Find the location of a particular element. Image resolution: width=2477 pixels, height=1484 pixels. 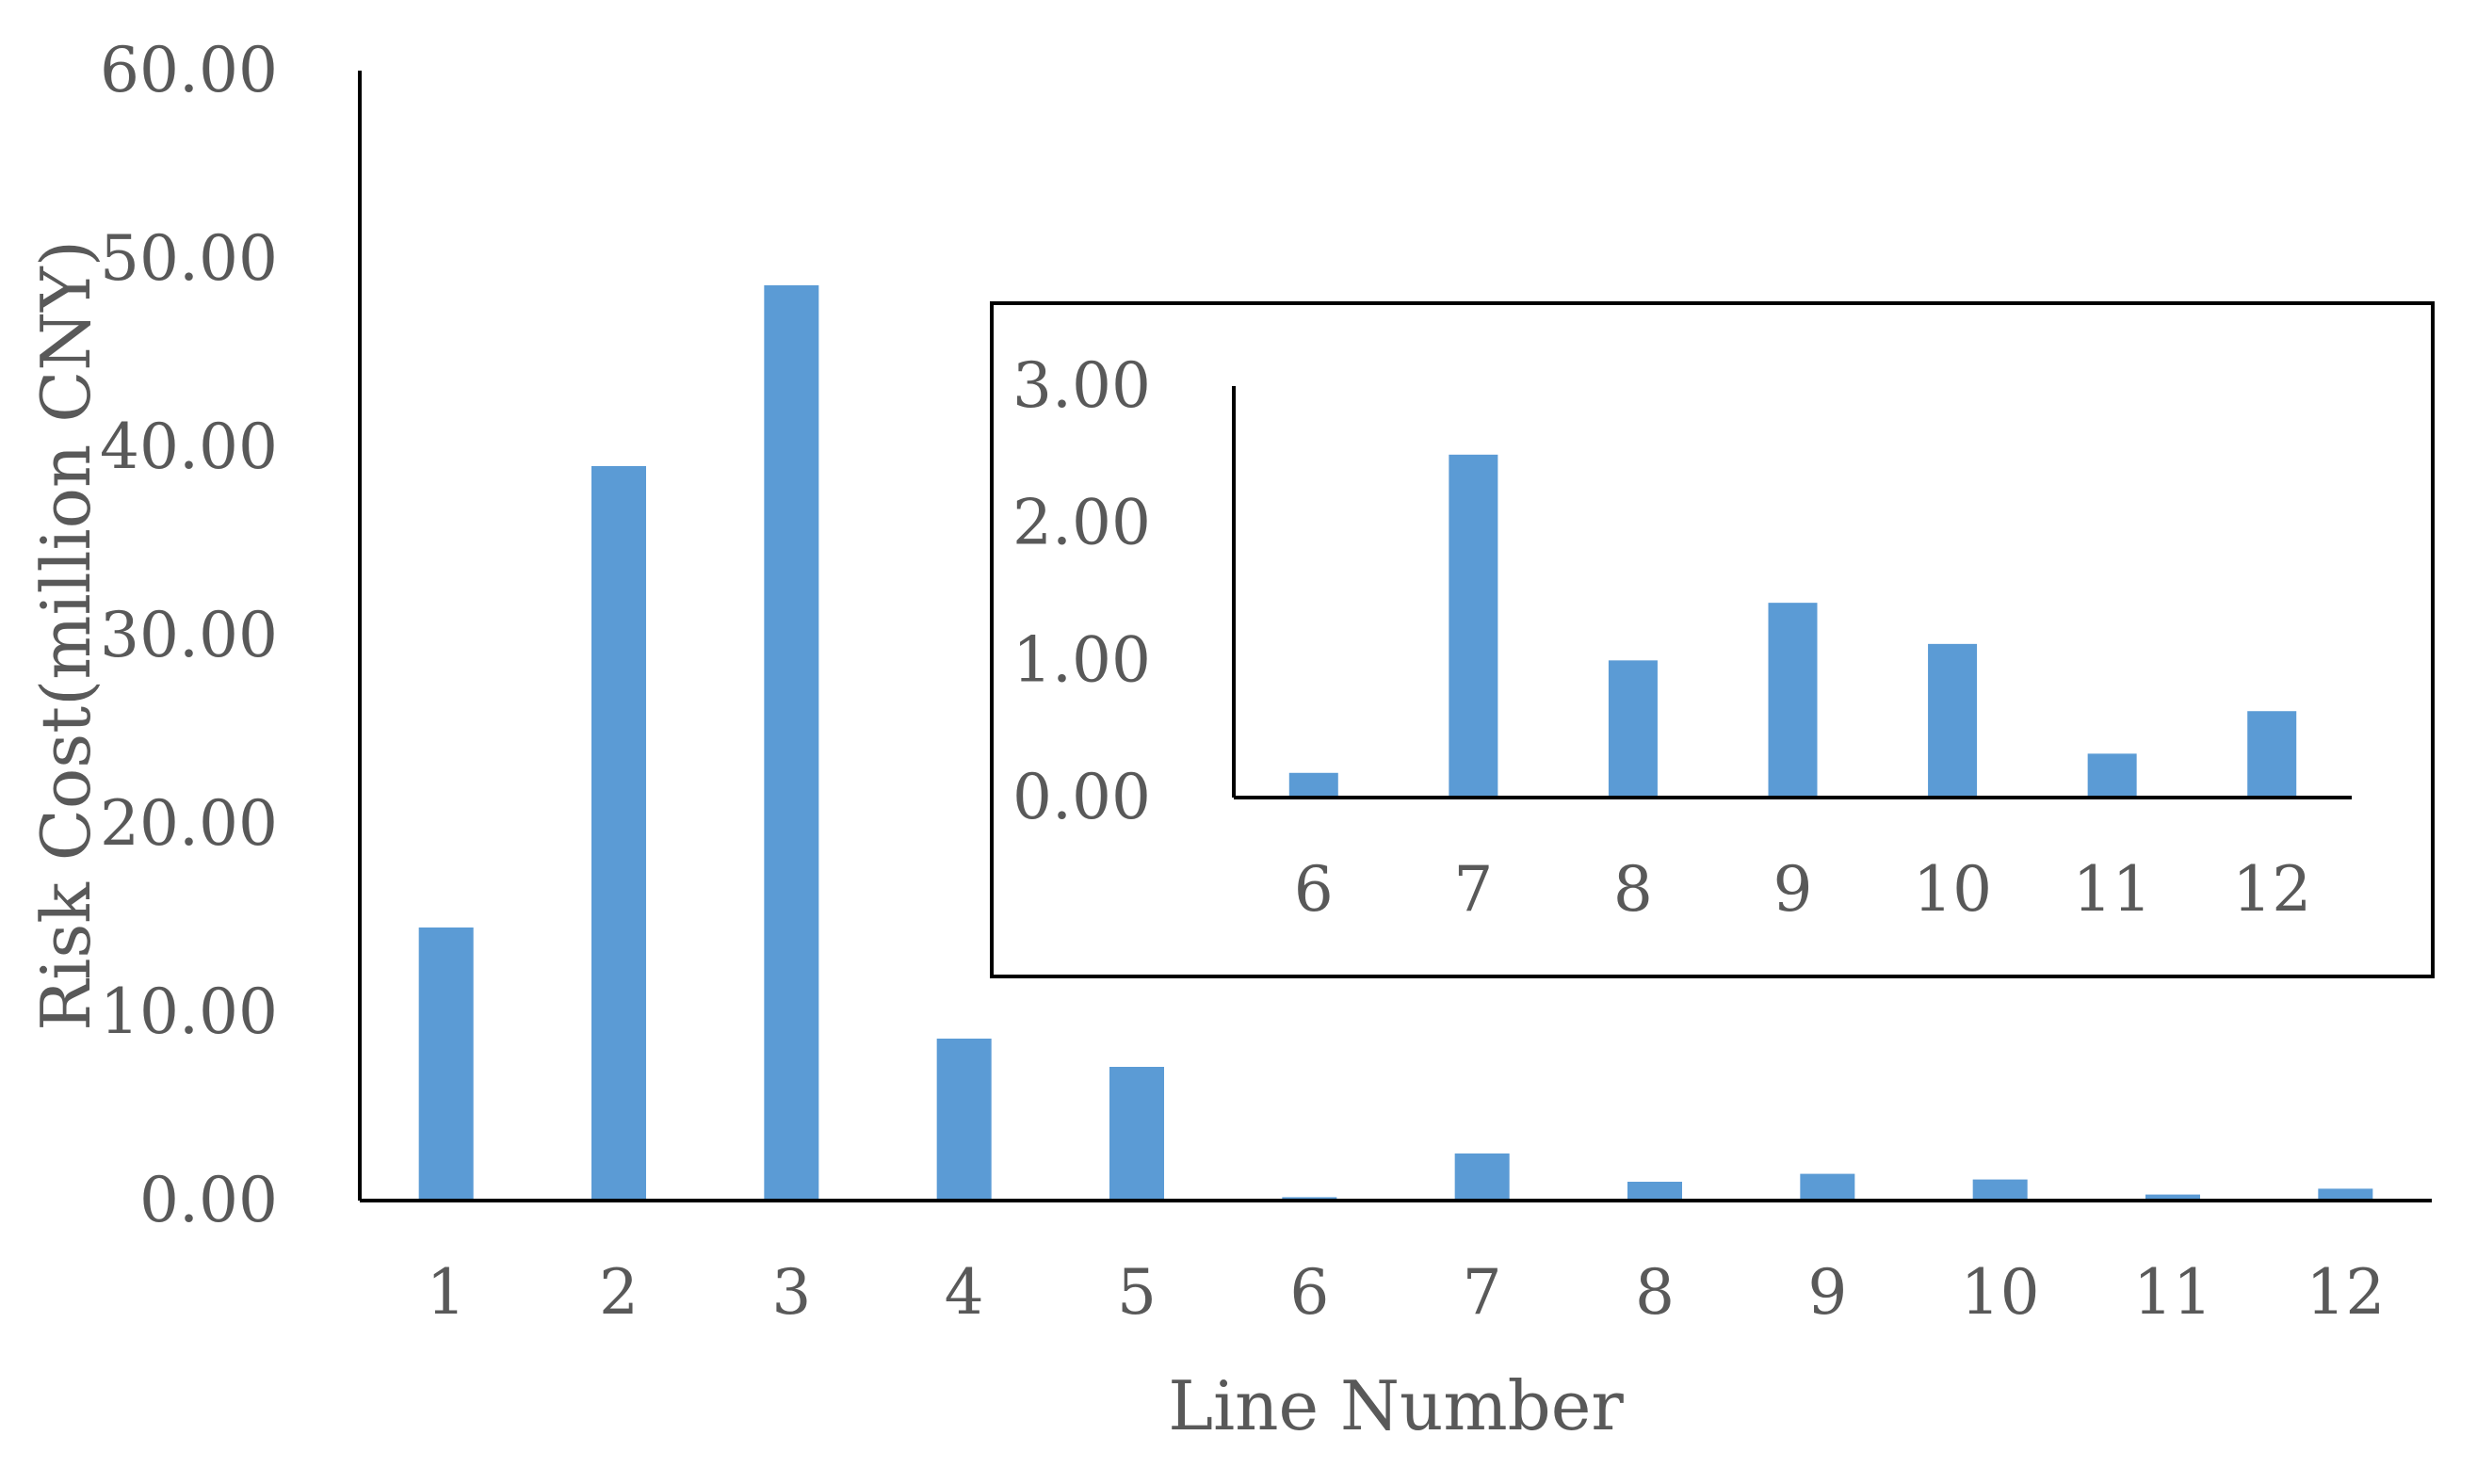

x-tick-label: 3 is located at coordinates (791, 1292).